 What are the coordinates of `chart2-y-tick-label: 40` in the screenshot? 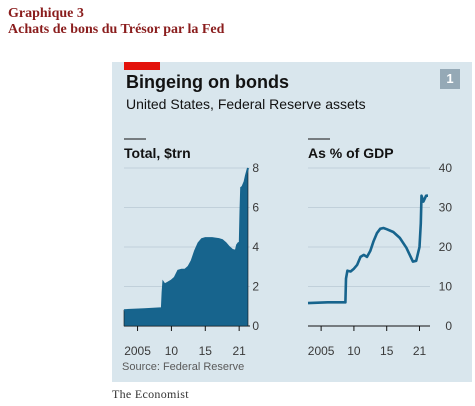 It's located at (446, 168).